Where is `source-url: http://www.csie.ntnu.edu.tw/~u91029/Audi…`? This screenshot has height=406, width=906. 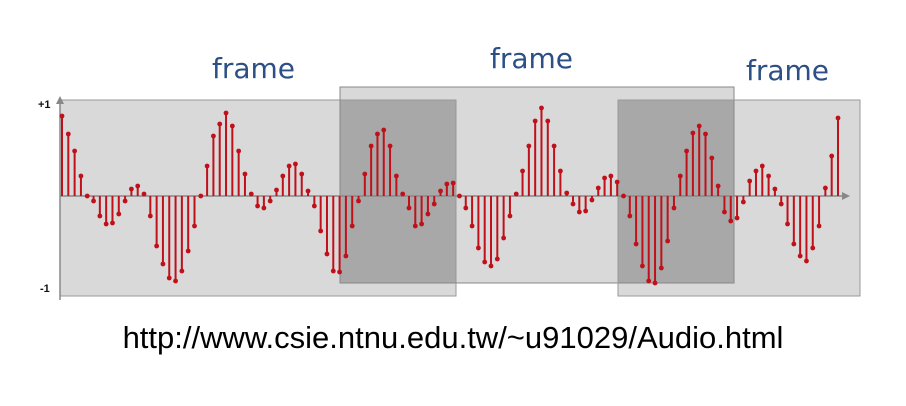
source-url: http://www.csie.ntnu.edu.tw/~u91029/Audi… is located at coordinates (453, 337).